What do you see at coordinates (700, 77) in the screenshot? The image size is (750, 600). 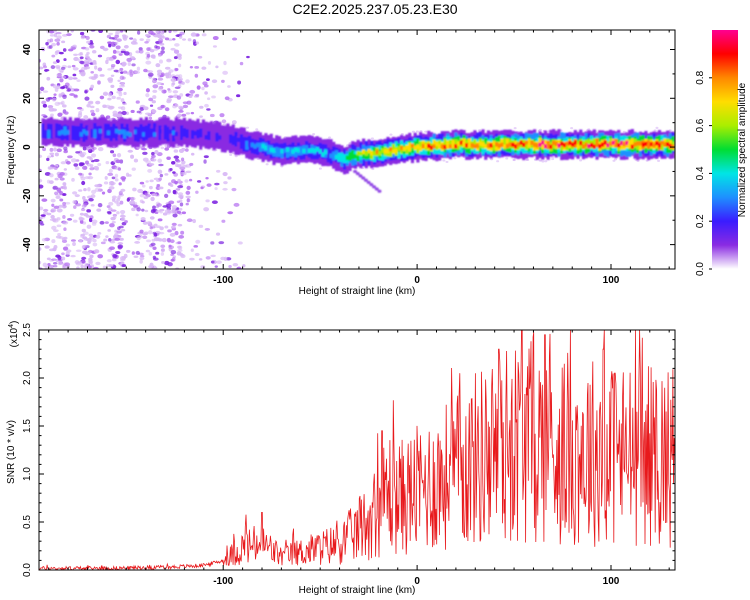 I see `colorbar-tick-label: 0.8` at bounding box center [700, 77].